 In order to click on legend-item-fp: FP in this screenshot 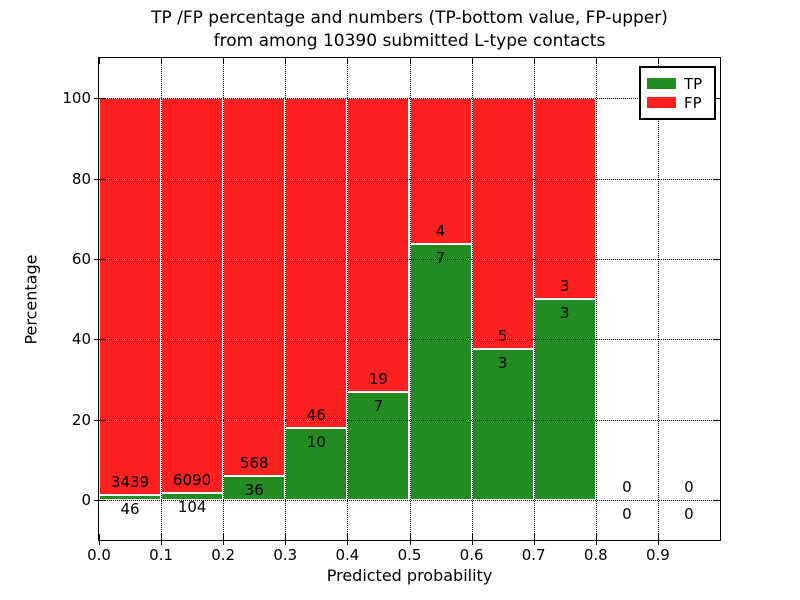, I will do `click(678, 102)`.